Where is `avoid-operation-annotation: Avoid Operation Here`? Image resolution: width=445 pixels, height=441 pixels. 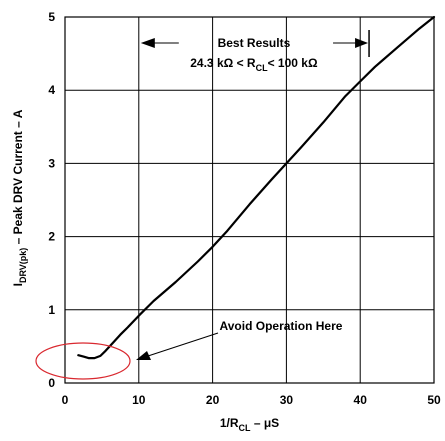 avoid-operation-annotation: Avoid Operation Here is located at coordinates (189, 349).